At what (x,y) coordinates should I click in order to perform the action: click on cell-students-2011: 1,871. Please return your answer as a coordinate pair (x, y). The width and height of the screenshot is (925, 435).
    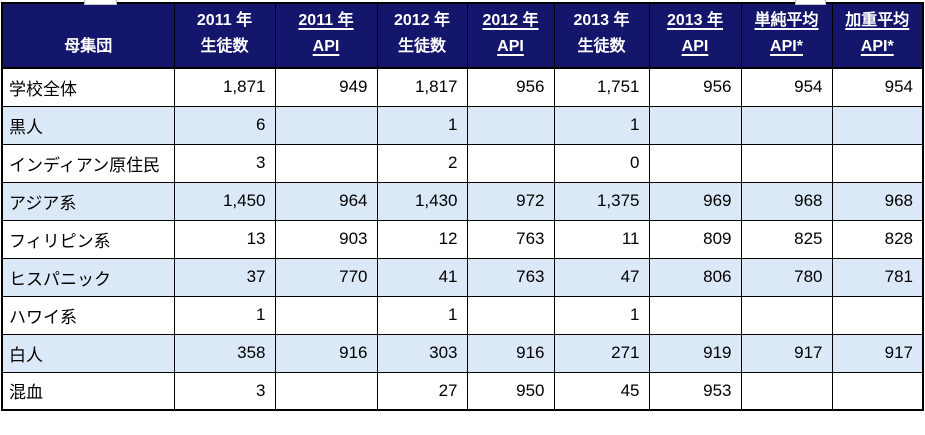
    Looking at the image, I should click on (224, 87).